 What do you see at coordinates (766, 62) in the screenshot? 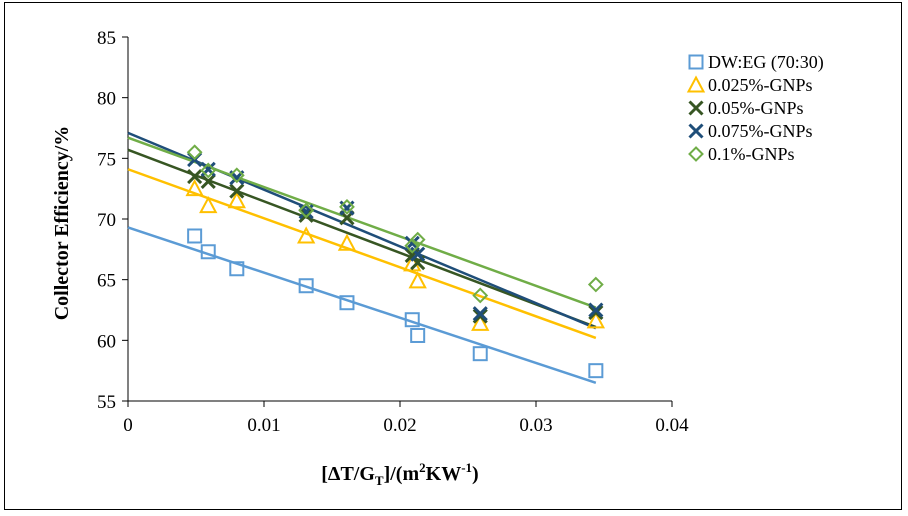
I see `legend-label-series-0: DW:EG (70:30)` at bounding box center [766, 62].